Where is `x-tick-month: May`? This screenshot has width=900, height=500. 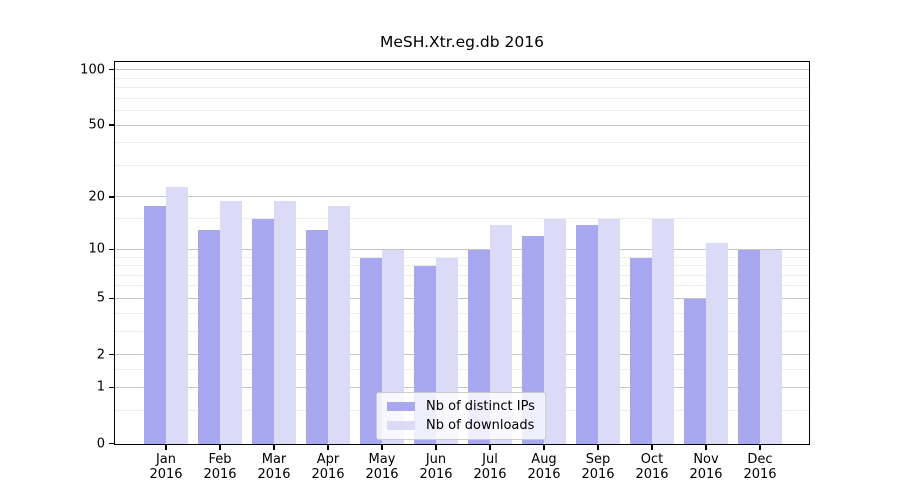
x-tick-month: May is located at coordinates (382, 459).